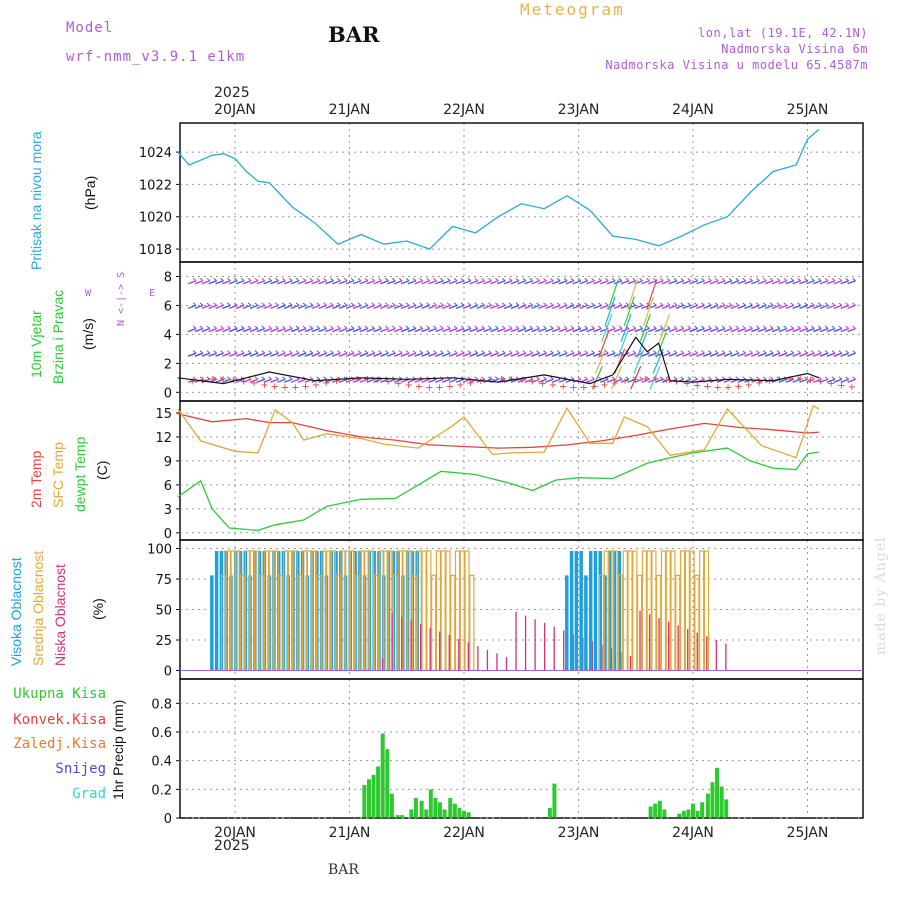 The width and height of the screenshot is (900, 900). What do you see at coordinates (59, 694) in the screenshot?
I see `precip-total-label: Ukupna Kisa` at bounding box center [59, 694].